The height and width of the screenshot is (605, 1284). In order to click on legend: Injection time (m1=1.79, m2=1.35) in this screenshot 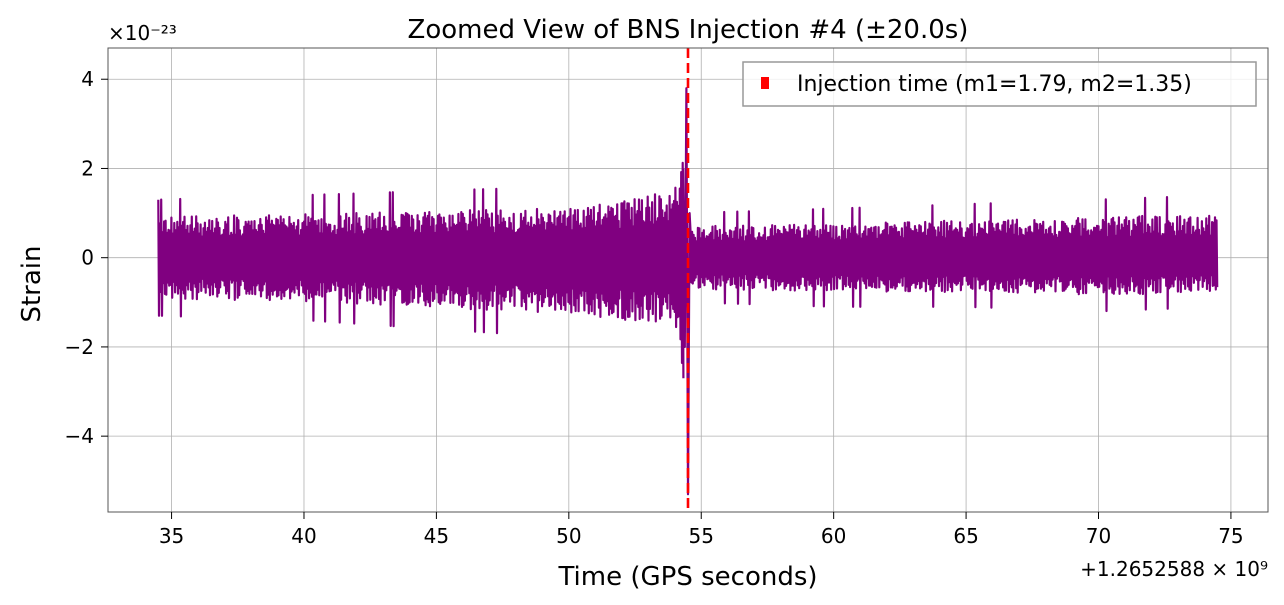, I will do `click(999, 84)`.